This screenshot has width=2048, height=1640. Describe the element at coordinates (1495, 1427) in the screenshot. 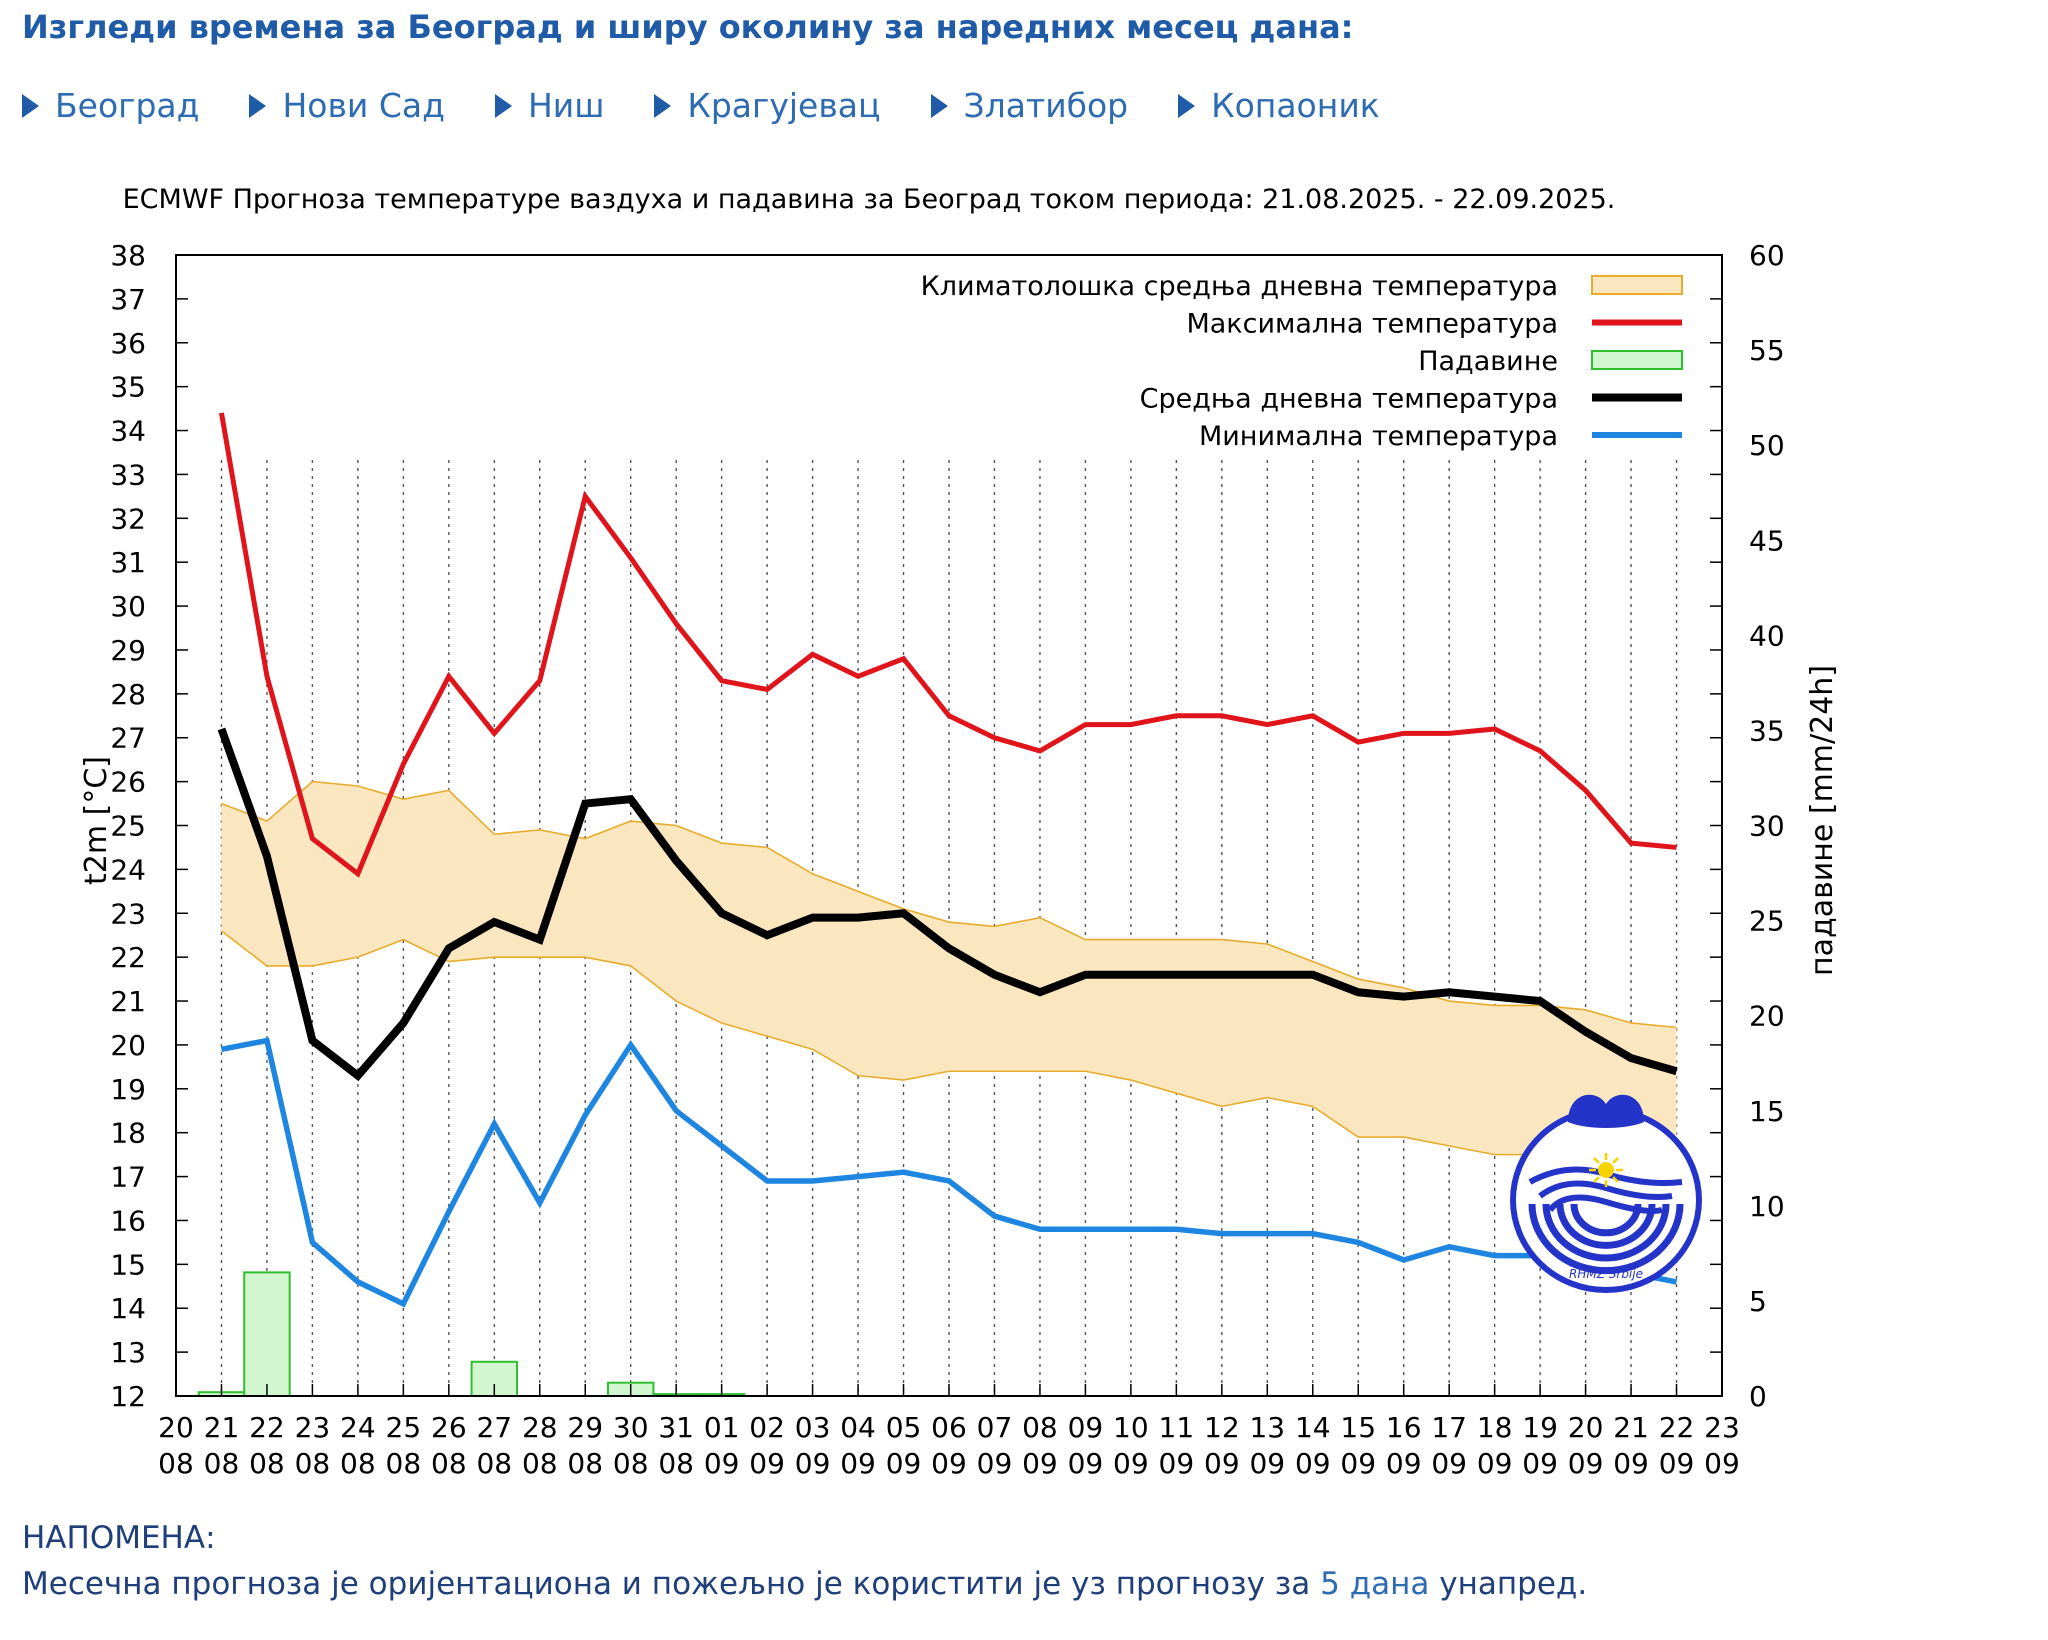

I see `x-tick-day: 18` at that location.